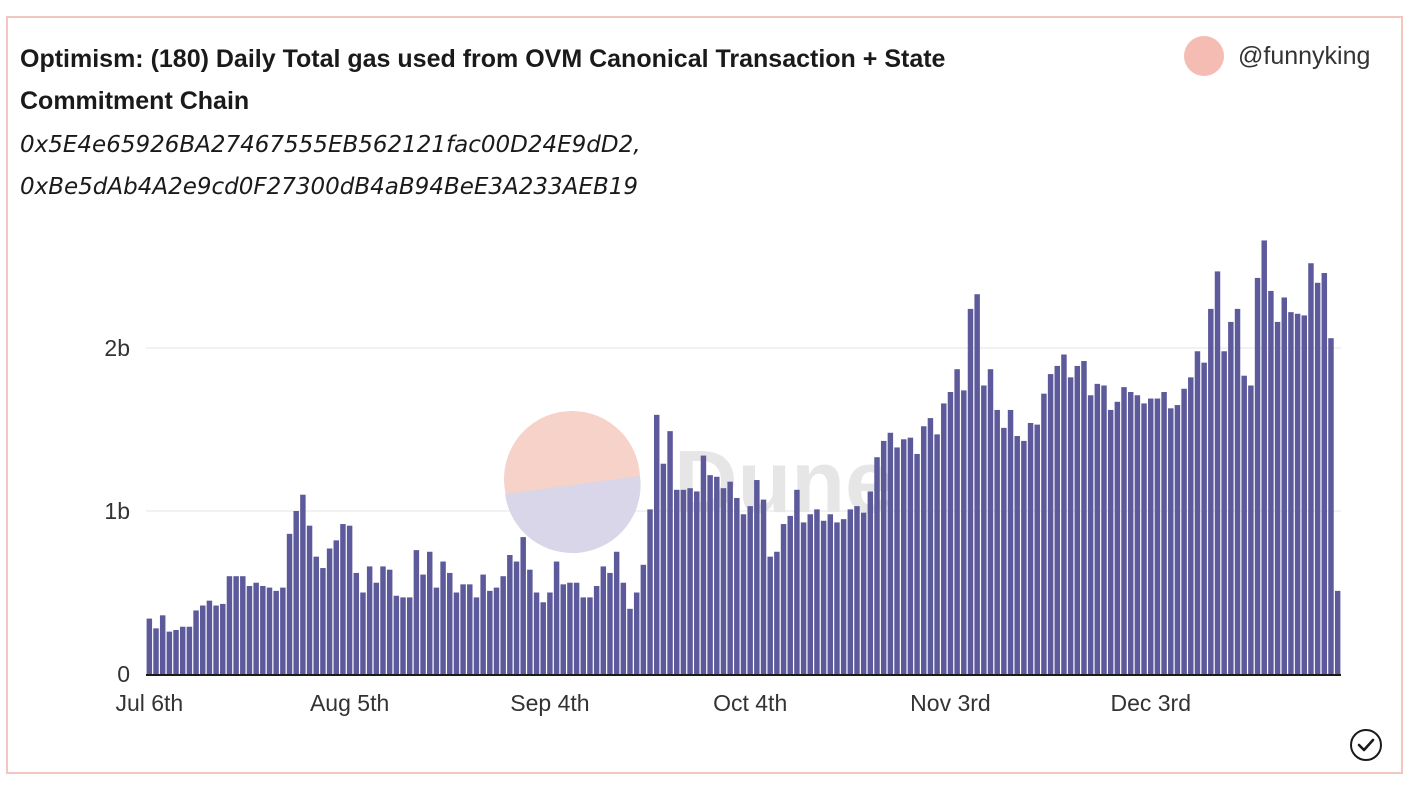 The height and width of the screenshot is (790, 1418). Describe the element at coordinates (1366, 745) in the screenshot. I see `check-circle-icon` at that location.